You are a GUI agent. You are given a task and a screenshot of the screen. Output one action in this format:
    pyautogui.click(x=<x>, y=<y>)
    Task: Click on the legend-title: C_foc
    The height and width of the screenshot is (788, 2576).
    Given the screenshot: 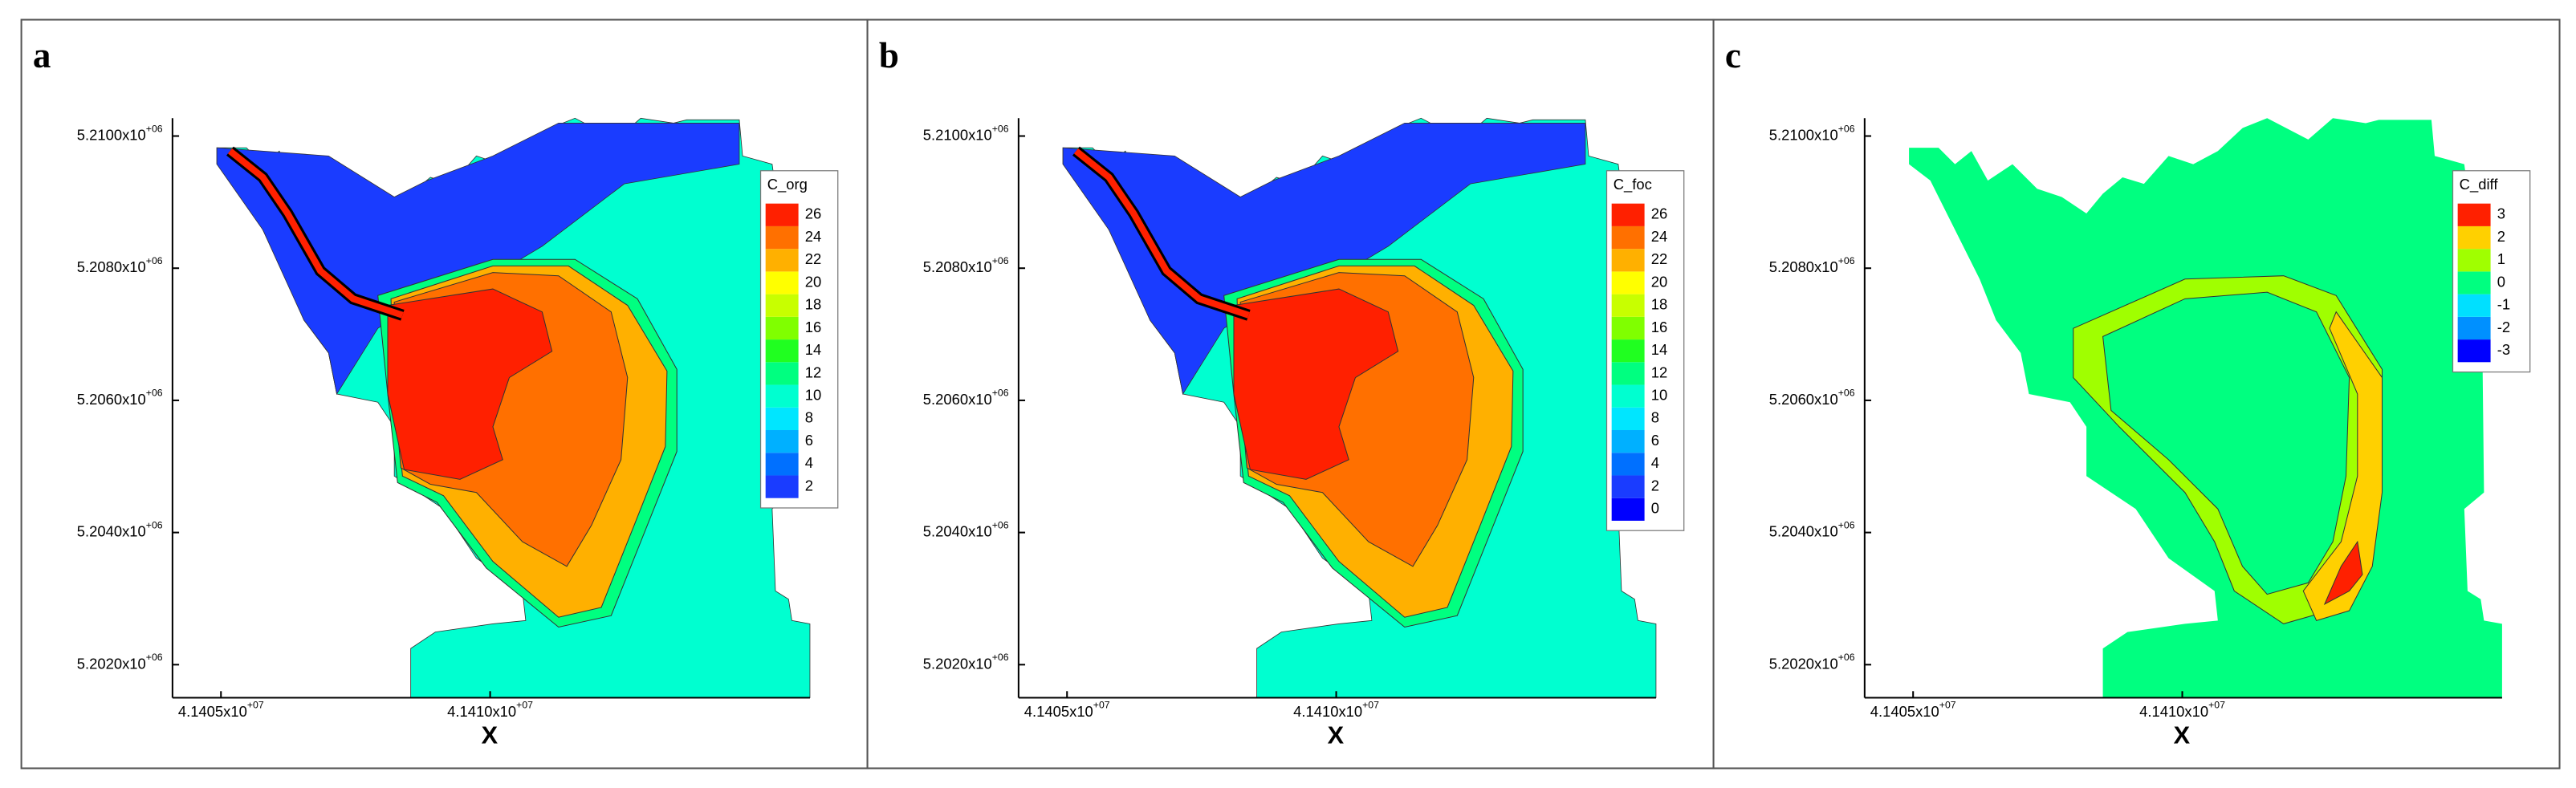 What is the action you would take?
    pyautogui.click(x=1633, y=184)
    